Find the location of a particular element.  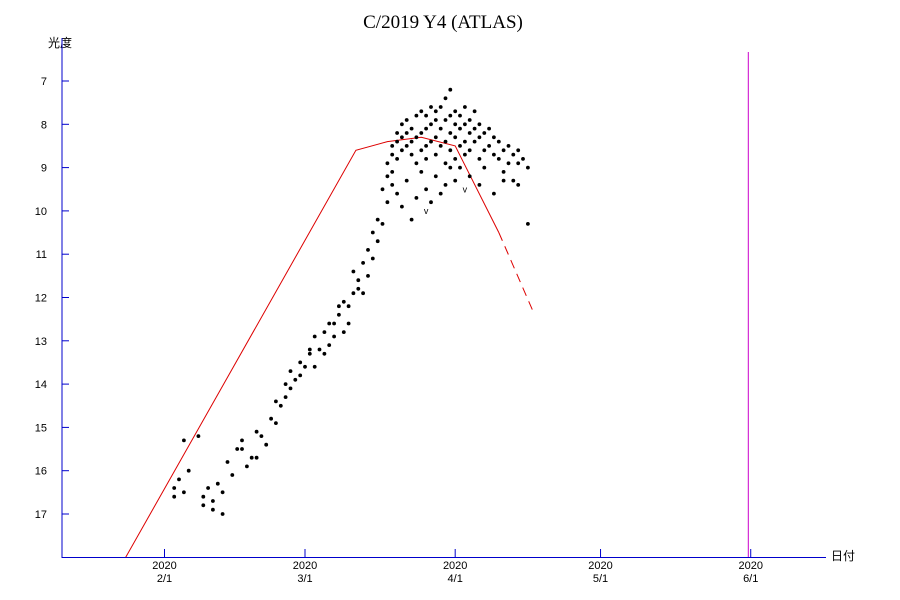

y-tick-label: 14 is located at coordinates (41, 385).